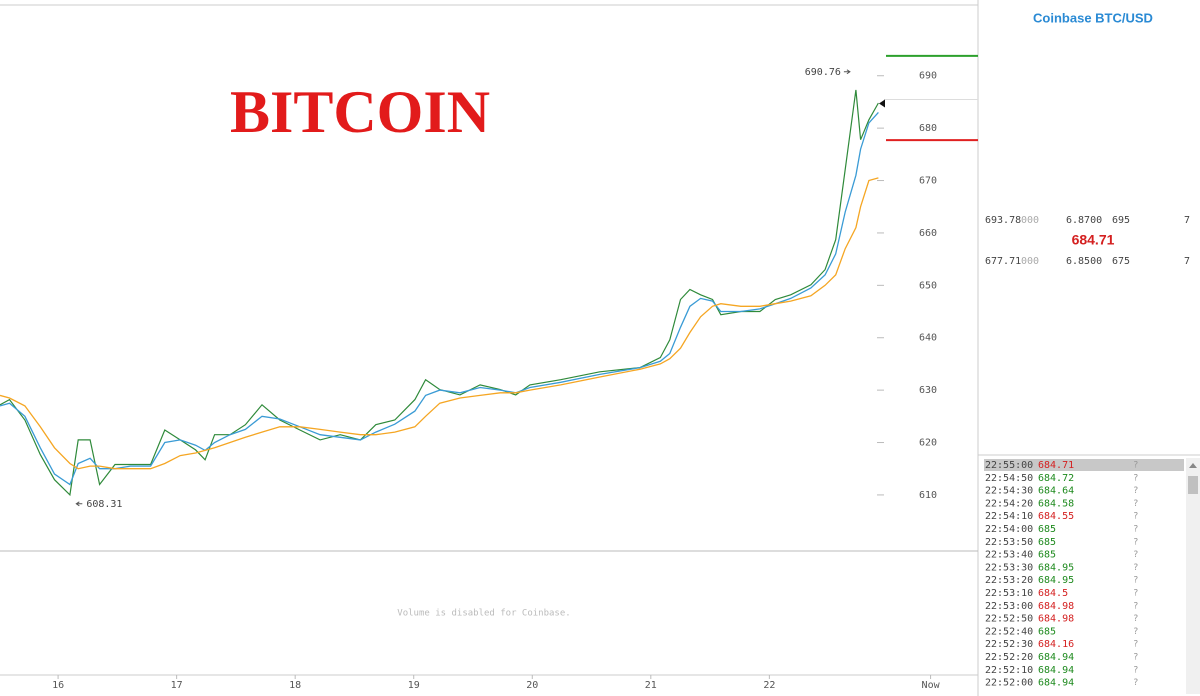 The height and width of the screenshot is (696, 1200). I want to click on trade-price: 684.64, so click(1056, 491).